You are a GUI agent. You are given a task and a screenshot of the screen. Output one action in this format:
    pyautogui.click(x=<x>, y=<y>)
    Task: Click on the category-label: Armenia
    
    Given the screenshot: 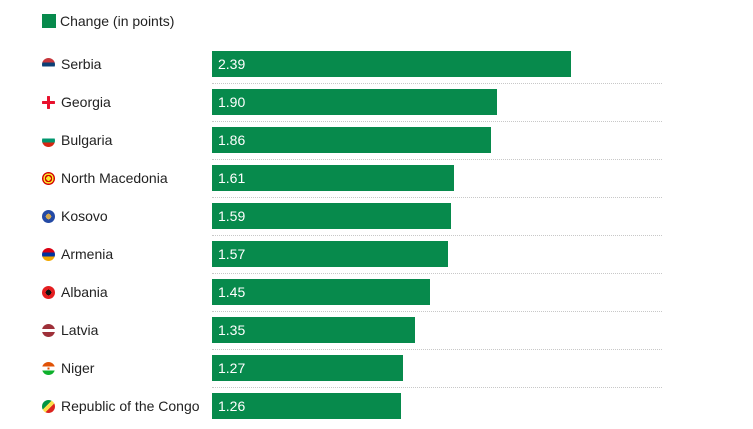 What is the action you would take?
    pyautogui.click(x=77, y=254)
    